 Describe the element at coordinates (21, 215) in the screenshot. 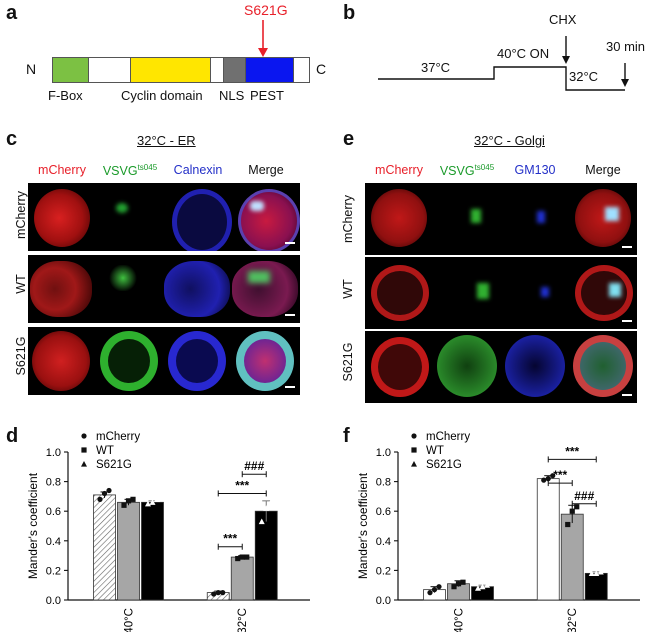

I see `panel-c-row-mcherry: mCherry` at that location.